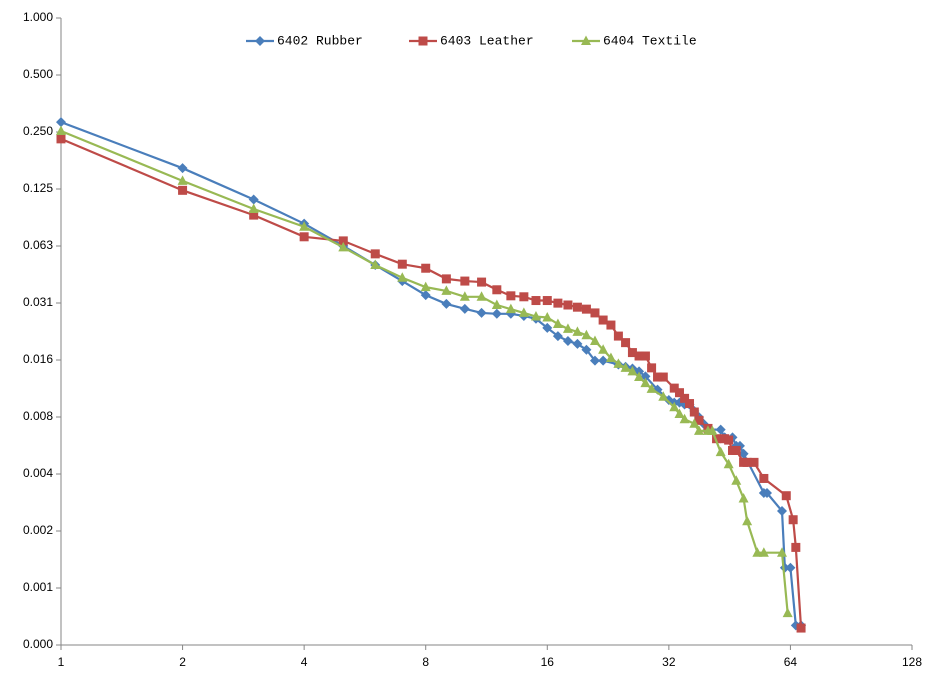  What do you see at coordinates (425, 662) in the screenshot?
I see `x-tick-label: 8` at bounding box center [425, 662].